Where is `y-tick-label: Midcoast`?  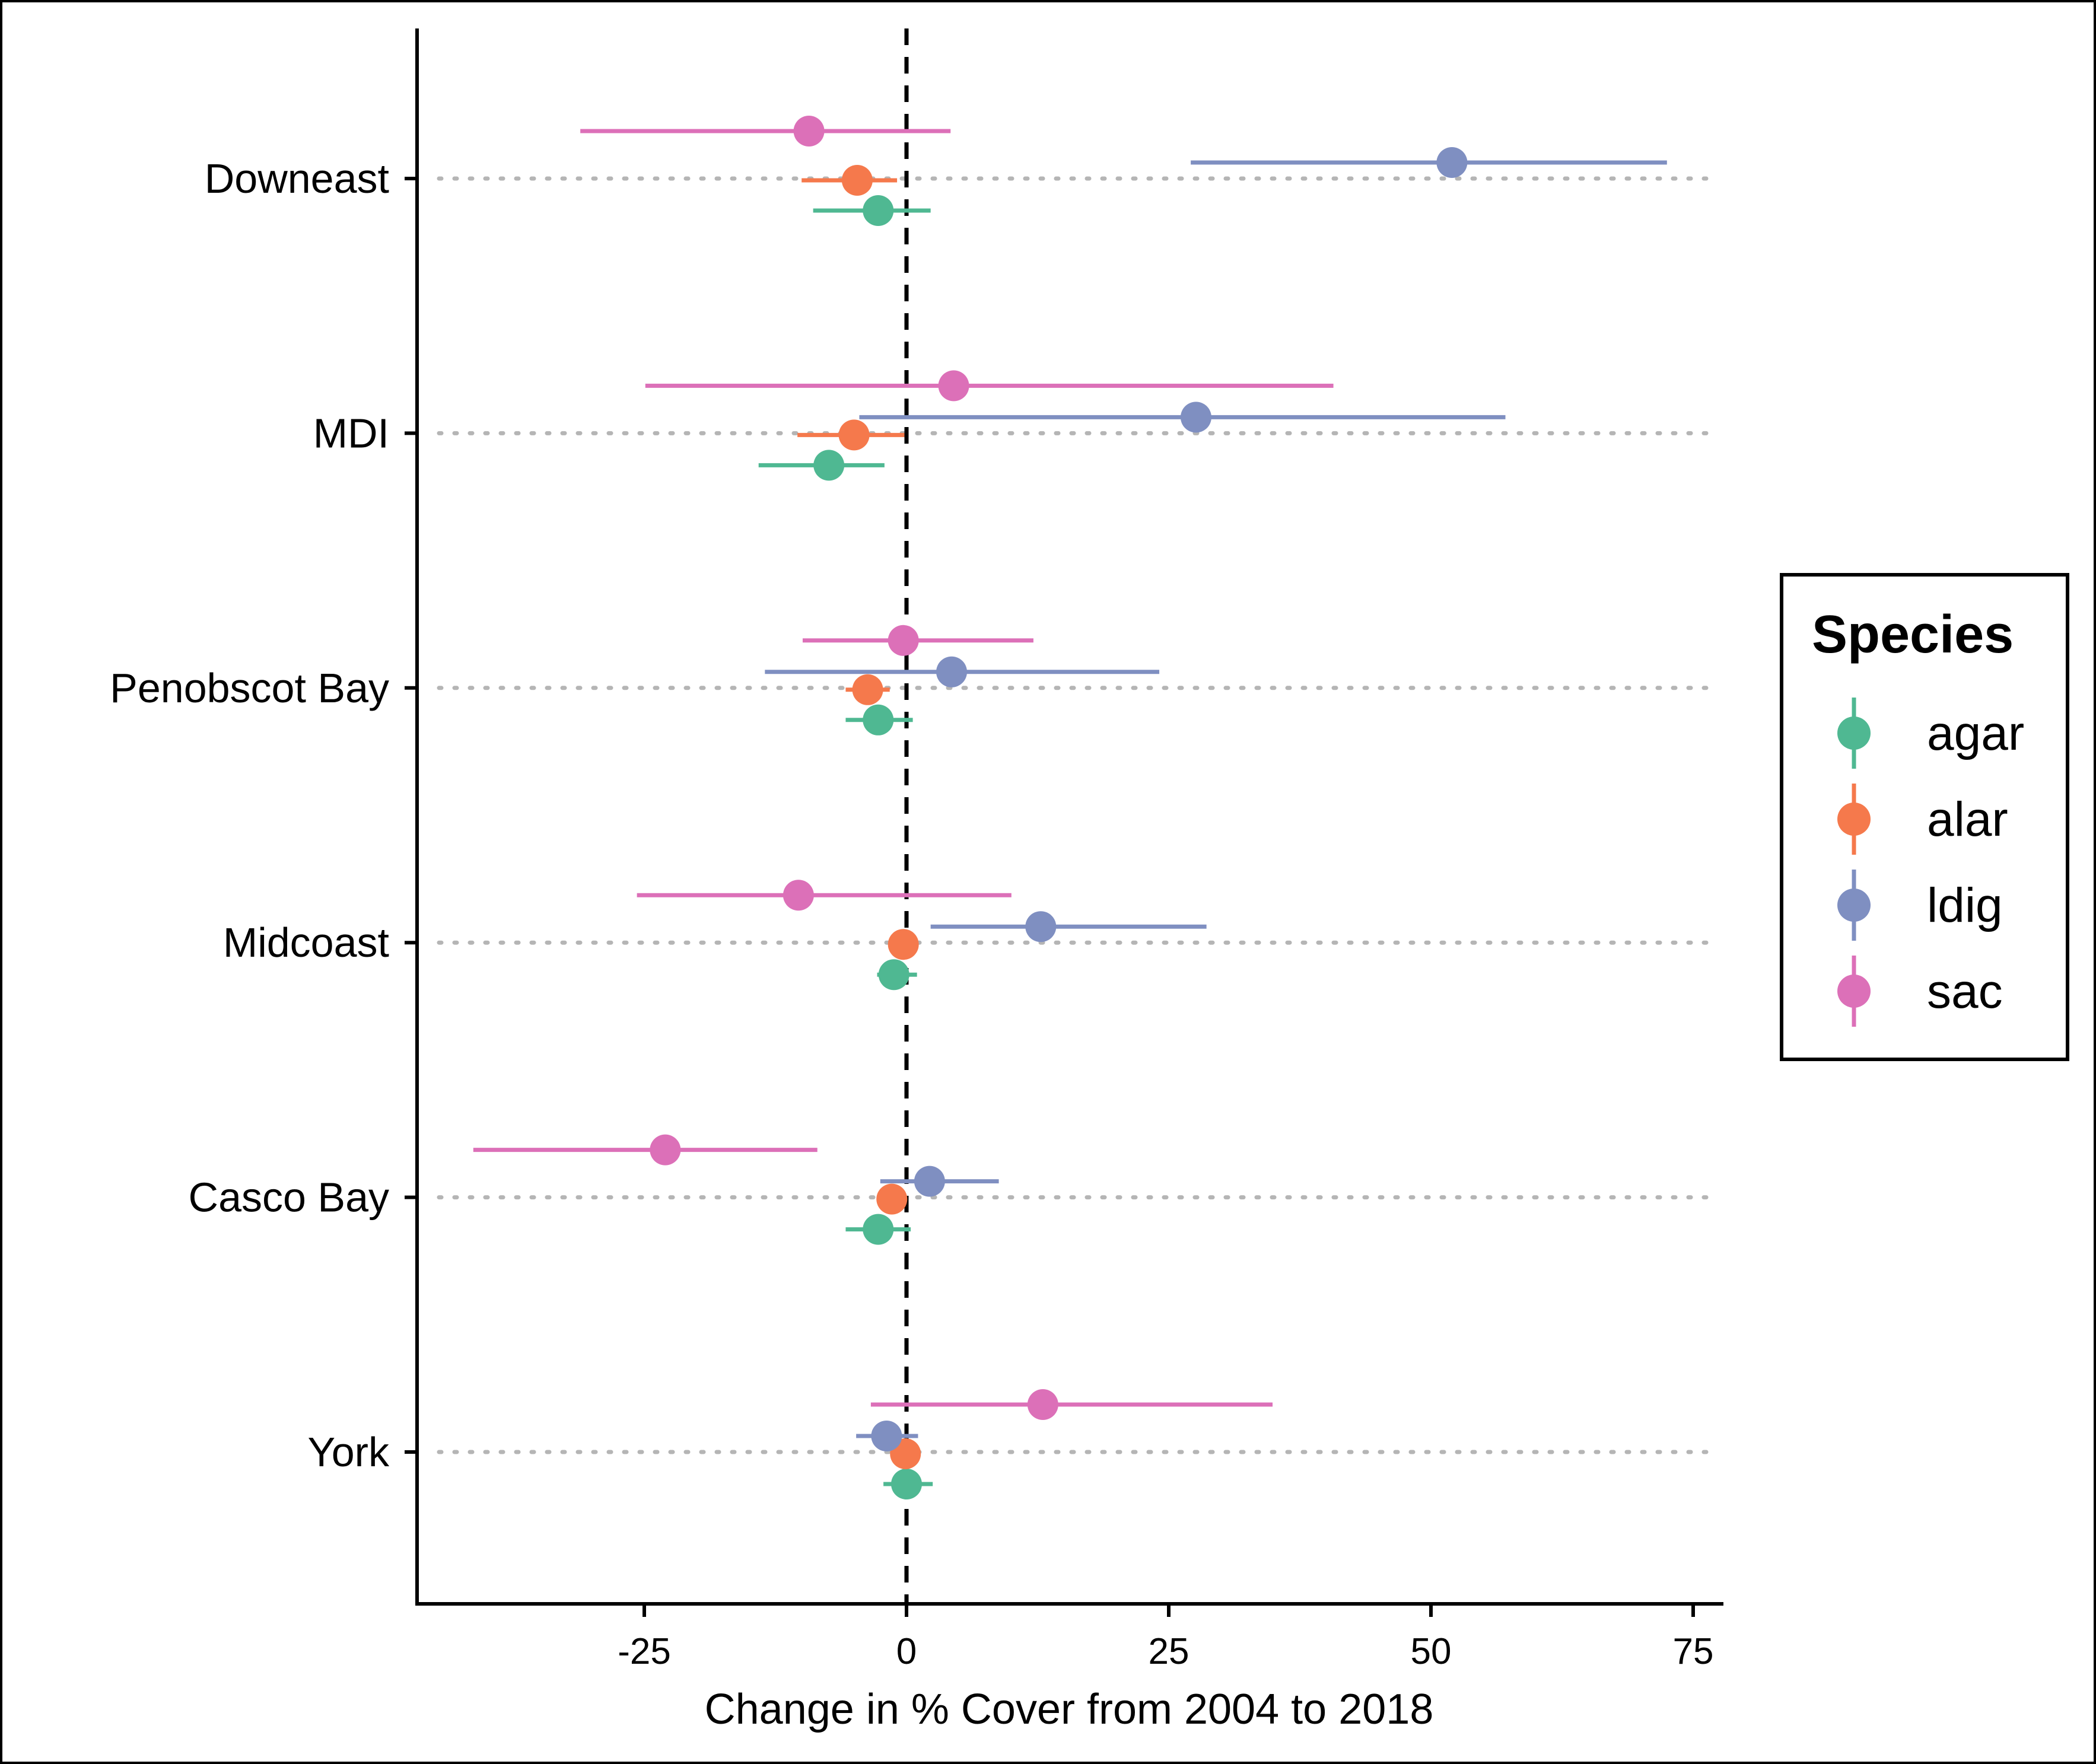
y-tick-label: Midcoast is located at coordinates (306, 942).